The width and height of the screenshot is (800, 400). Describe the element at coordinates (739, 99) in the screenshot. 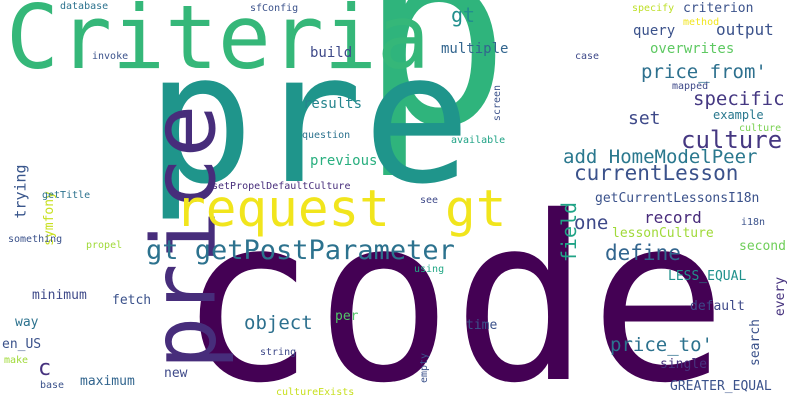

I see `word-specific: specific` at that location.